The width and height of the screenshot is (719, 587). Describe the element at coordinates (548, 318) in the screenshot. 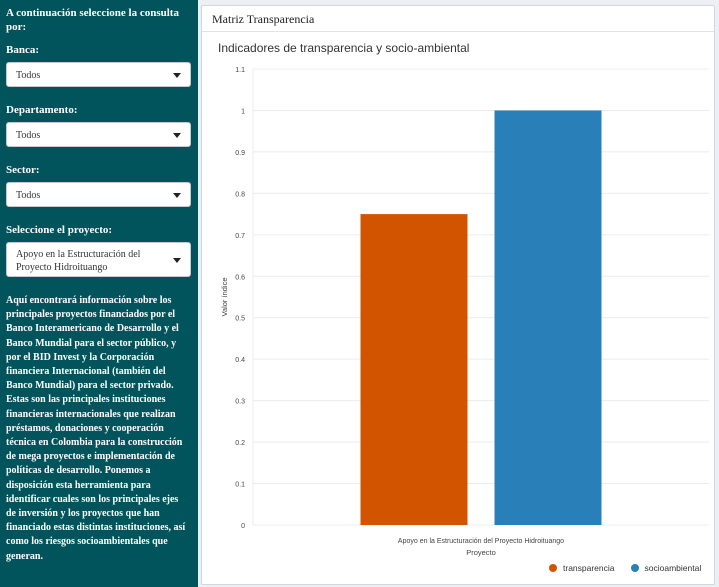

I see `bar-socioambiental` at that location.